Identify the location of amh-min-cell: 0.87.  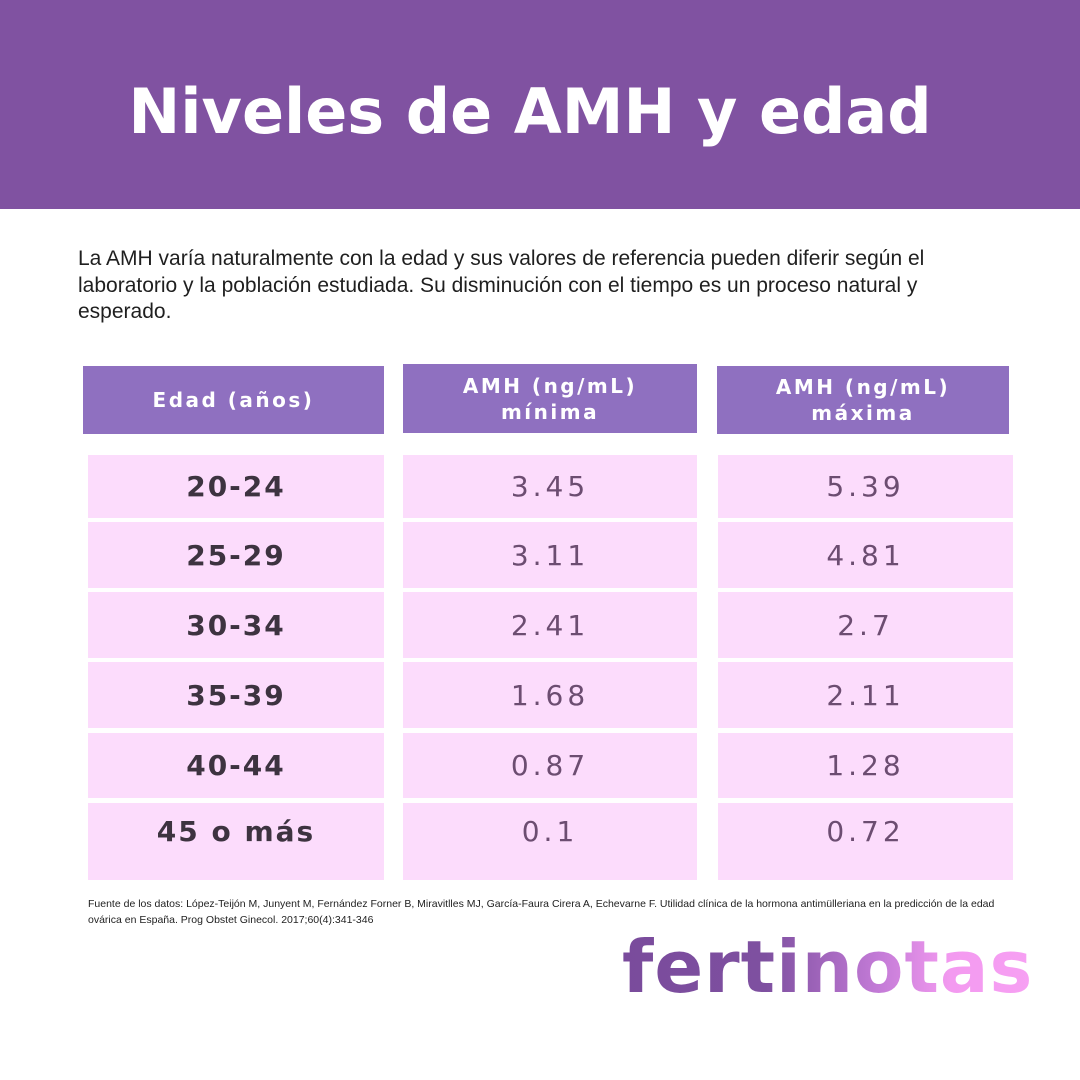
(550, 765).